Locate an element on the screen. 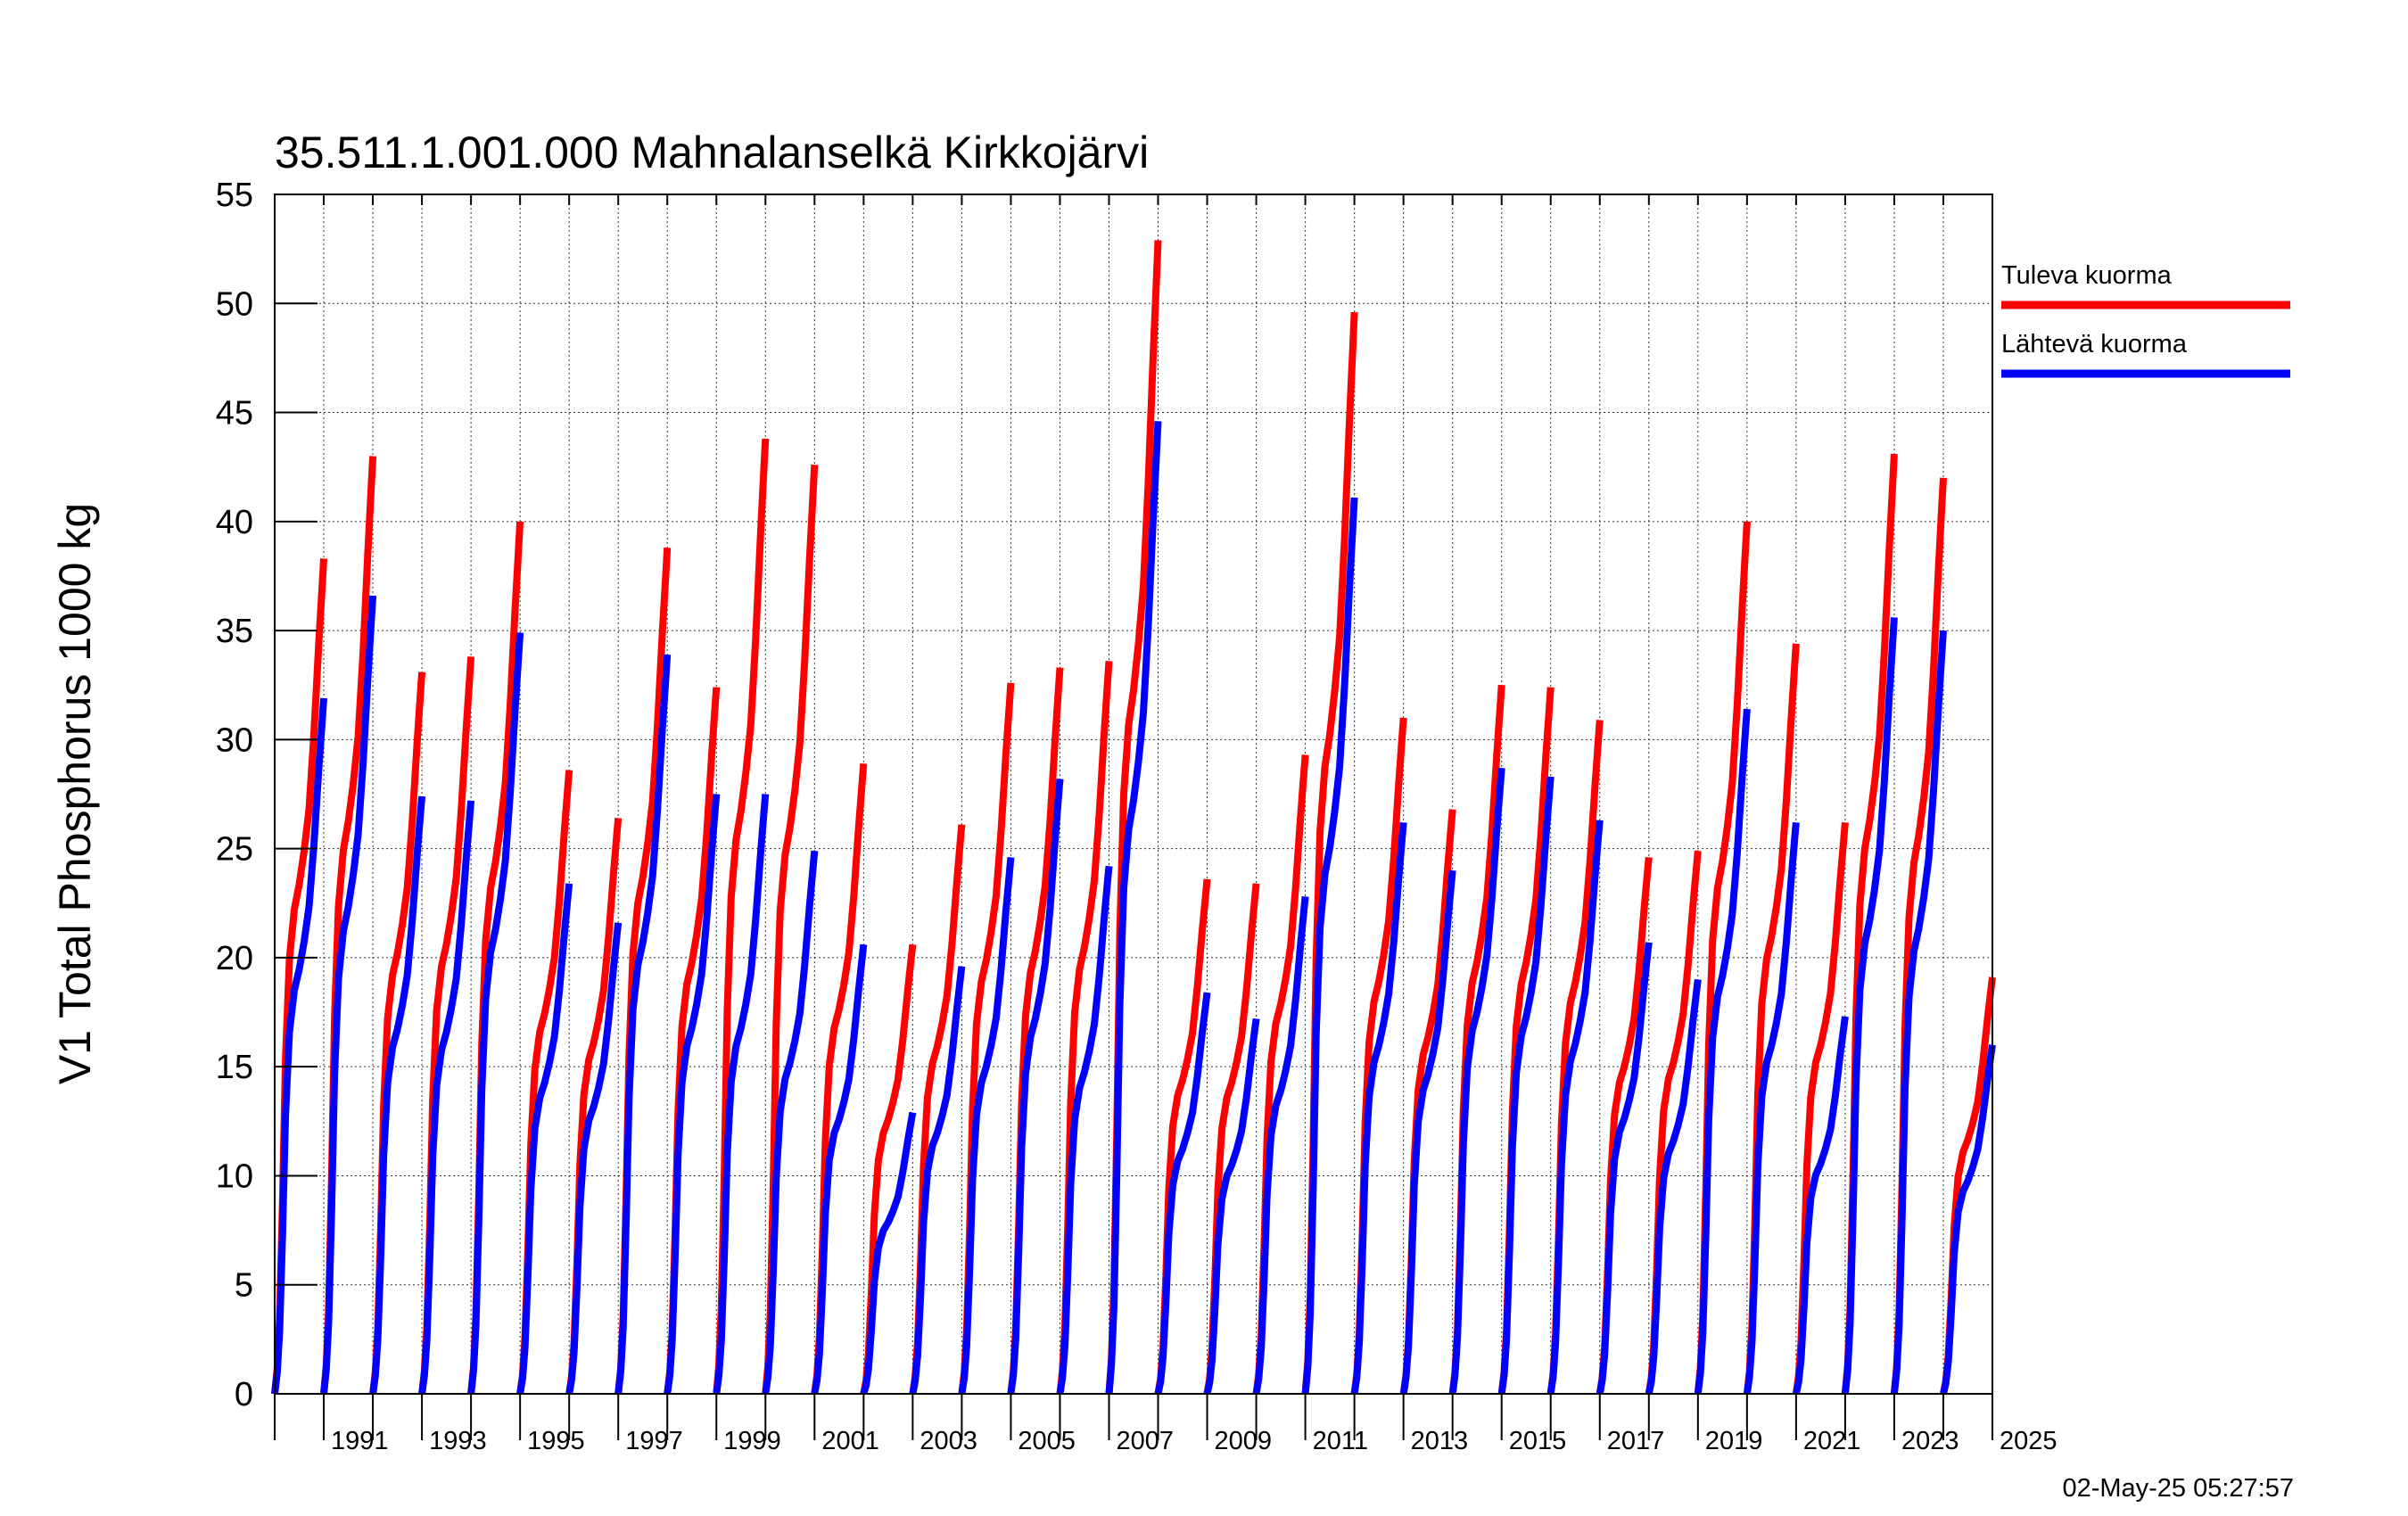 The image size is (2408, 1516). x-tick-label: 1999 is located at coordinates (752, 1441).